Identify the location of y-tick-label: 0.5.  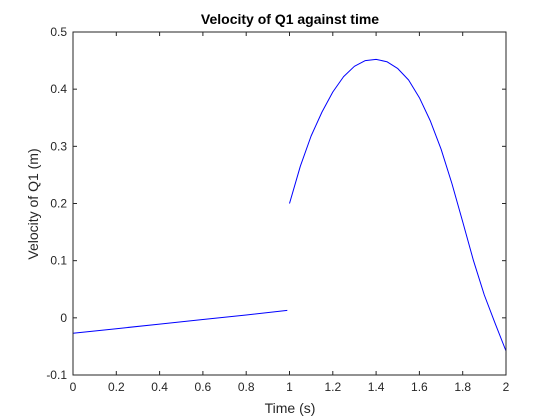
(58, 32).